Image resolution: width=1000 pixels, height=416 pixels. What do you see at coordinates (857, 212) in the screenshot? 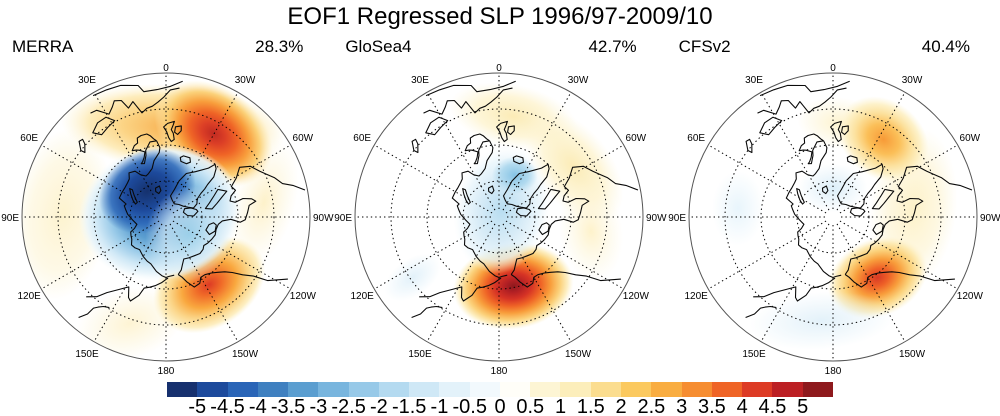
I see `coastline-ellesmere-island` at bounding box center [857, 212].